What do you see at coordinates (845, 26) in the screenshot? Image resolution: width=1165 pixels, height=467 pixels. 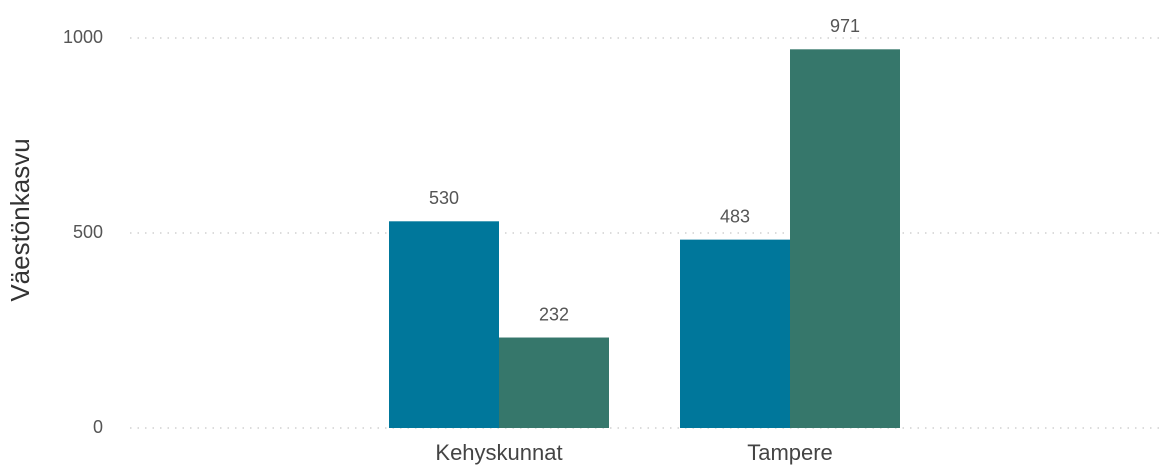 I see `data-label: 971` at bounding box center [845, 26].